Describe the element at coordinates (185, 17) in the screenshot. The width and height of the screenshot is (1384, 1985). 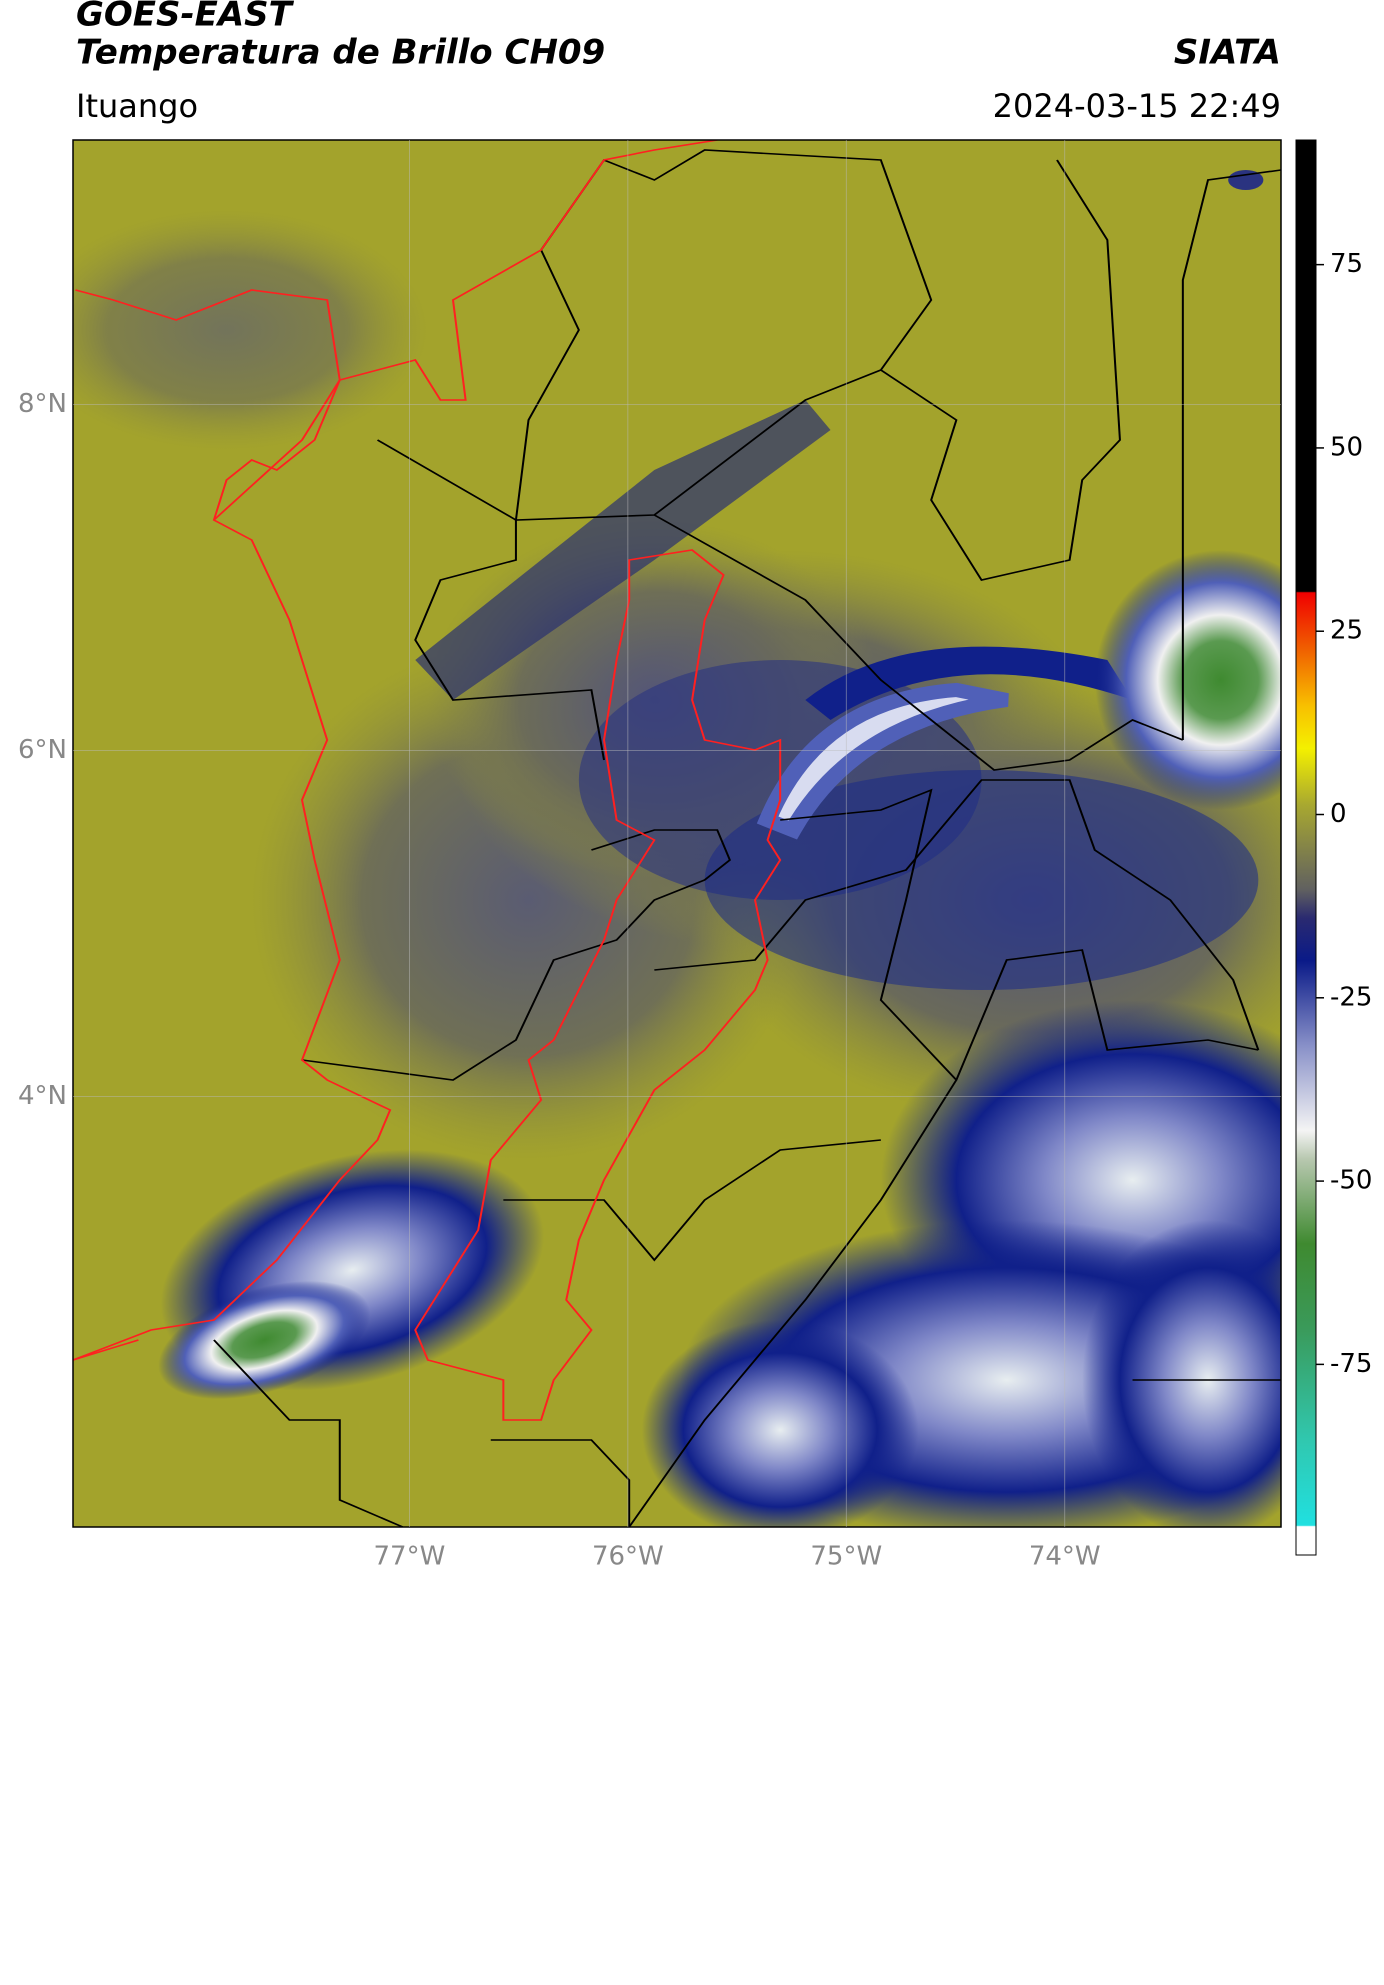
I see `title: GOES-EAST` at that location.